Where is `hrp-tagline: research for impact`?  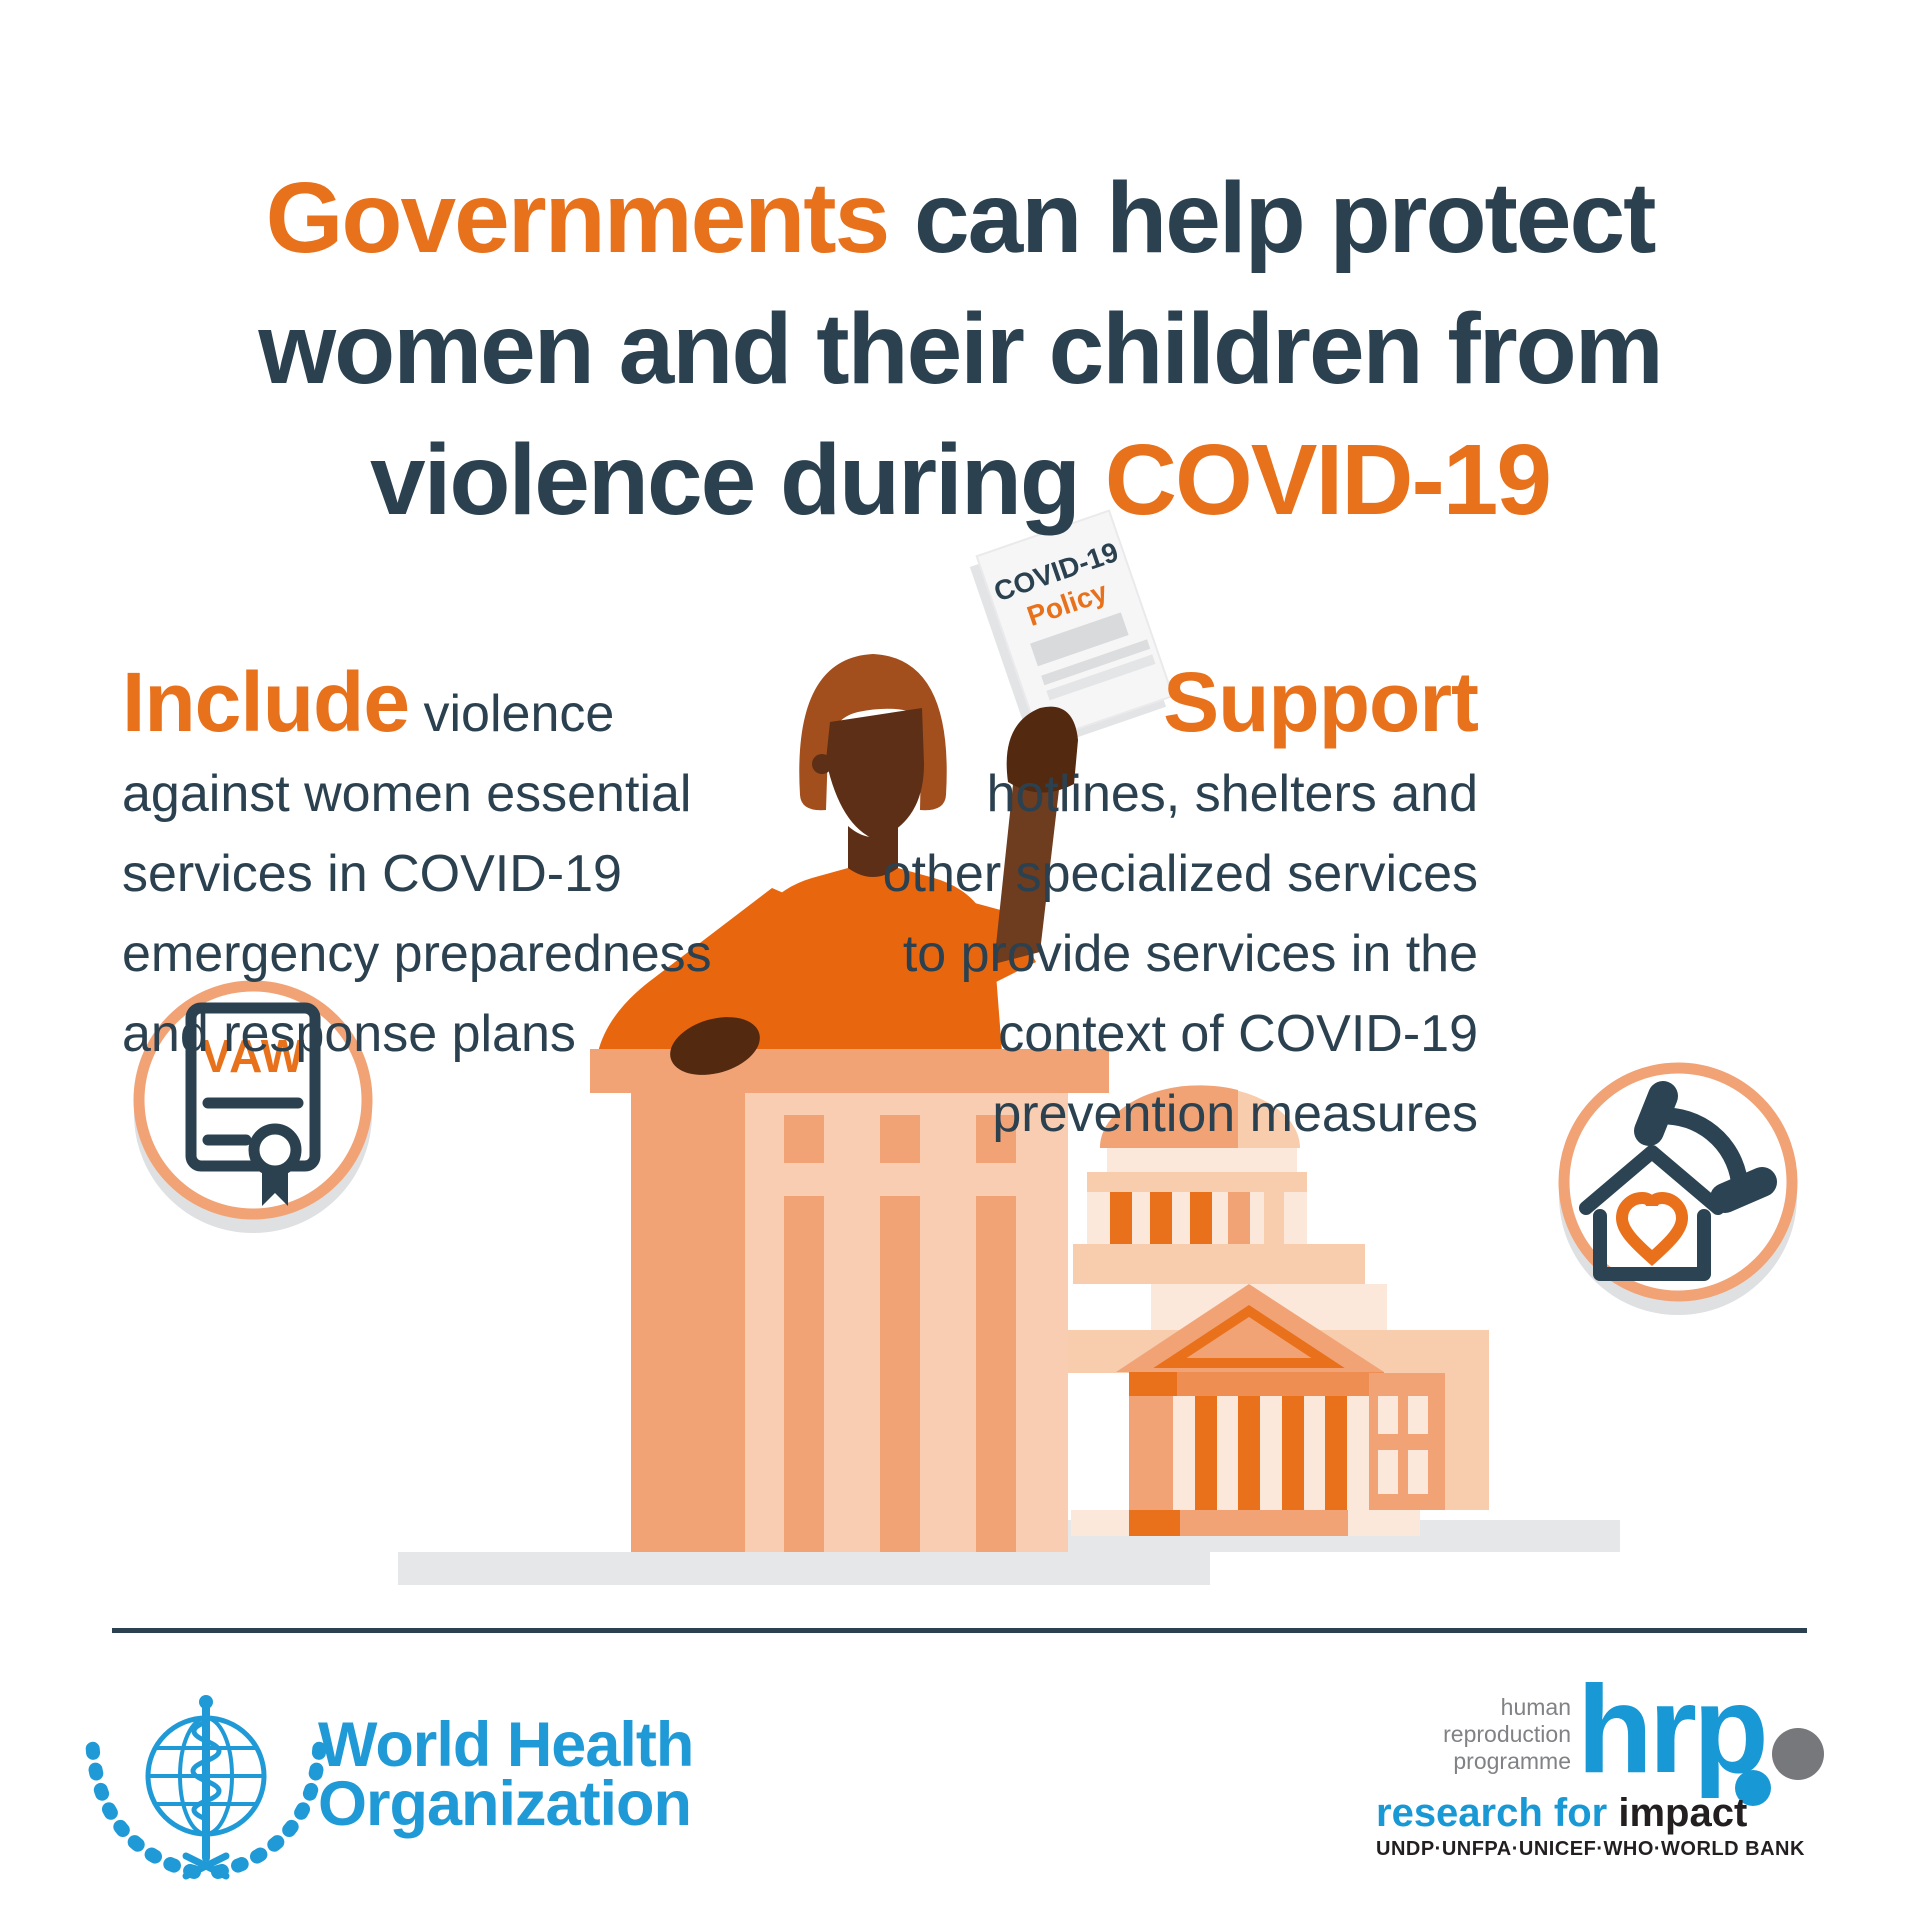 hrp-tagline: research for impact is located at coordinates (1561, 1813).